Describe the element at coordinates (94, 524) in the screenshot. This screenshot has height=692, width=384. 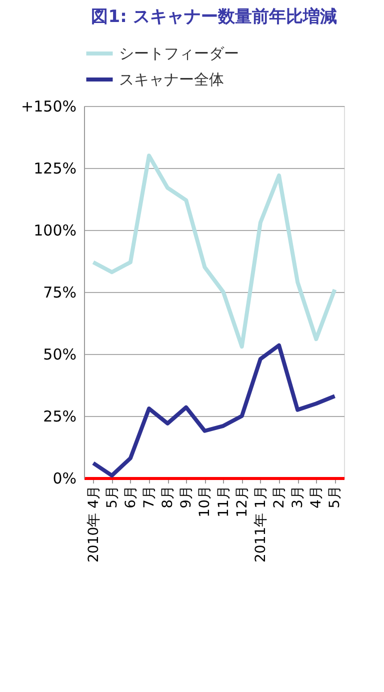
I see `x-tick-label: 2010年 4月` at that location.